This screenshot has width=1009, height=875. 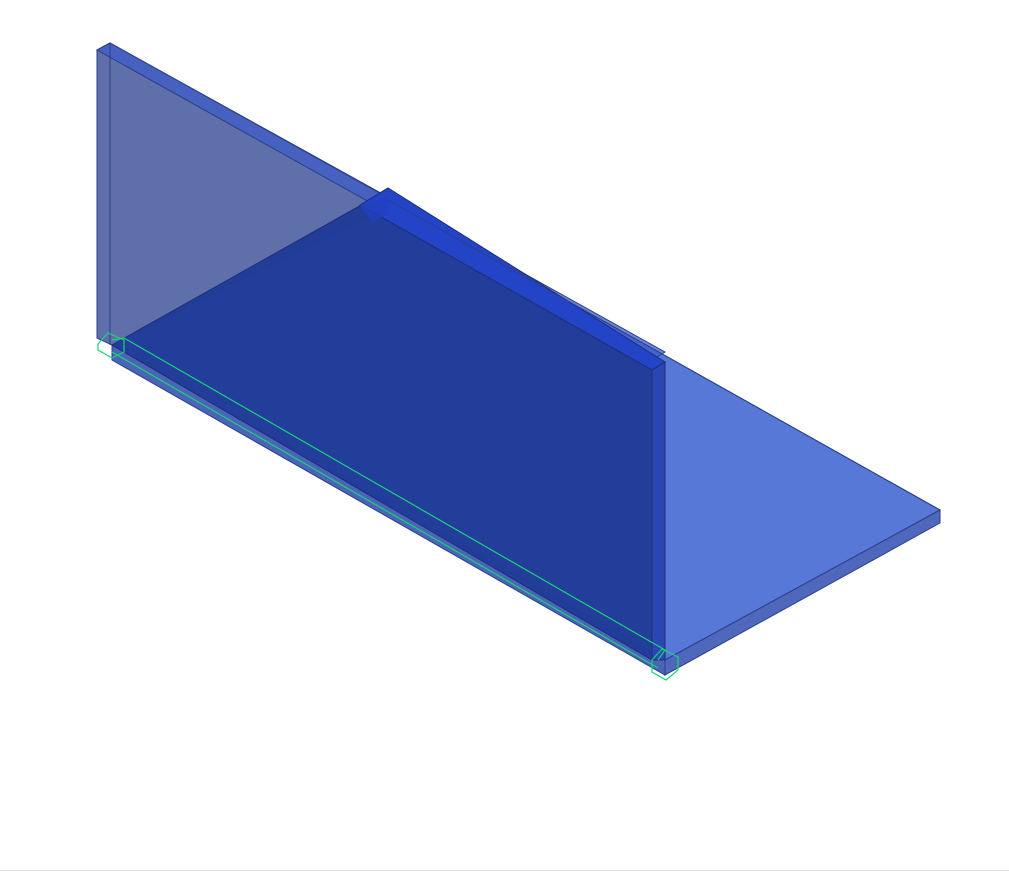 What do you see at coordinates (658, 511) in the screenshot?
I see `middle-vertical-plate-side-edge` at bounding box center [658, 511].